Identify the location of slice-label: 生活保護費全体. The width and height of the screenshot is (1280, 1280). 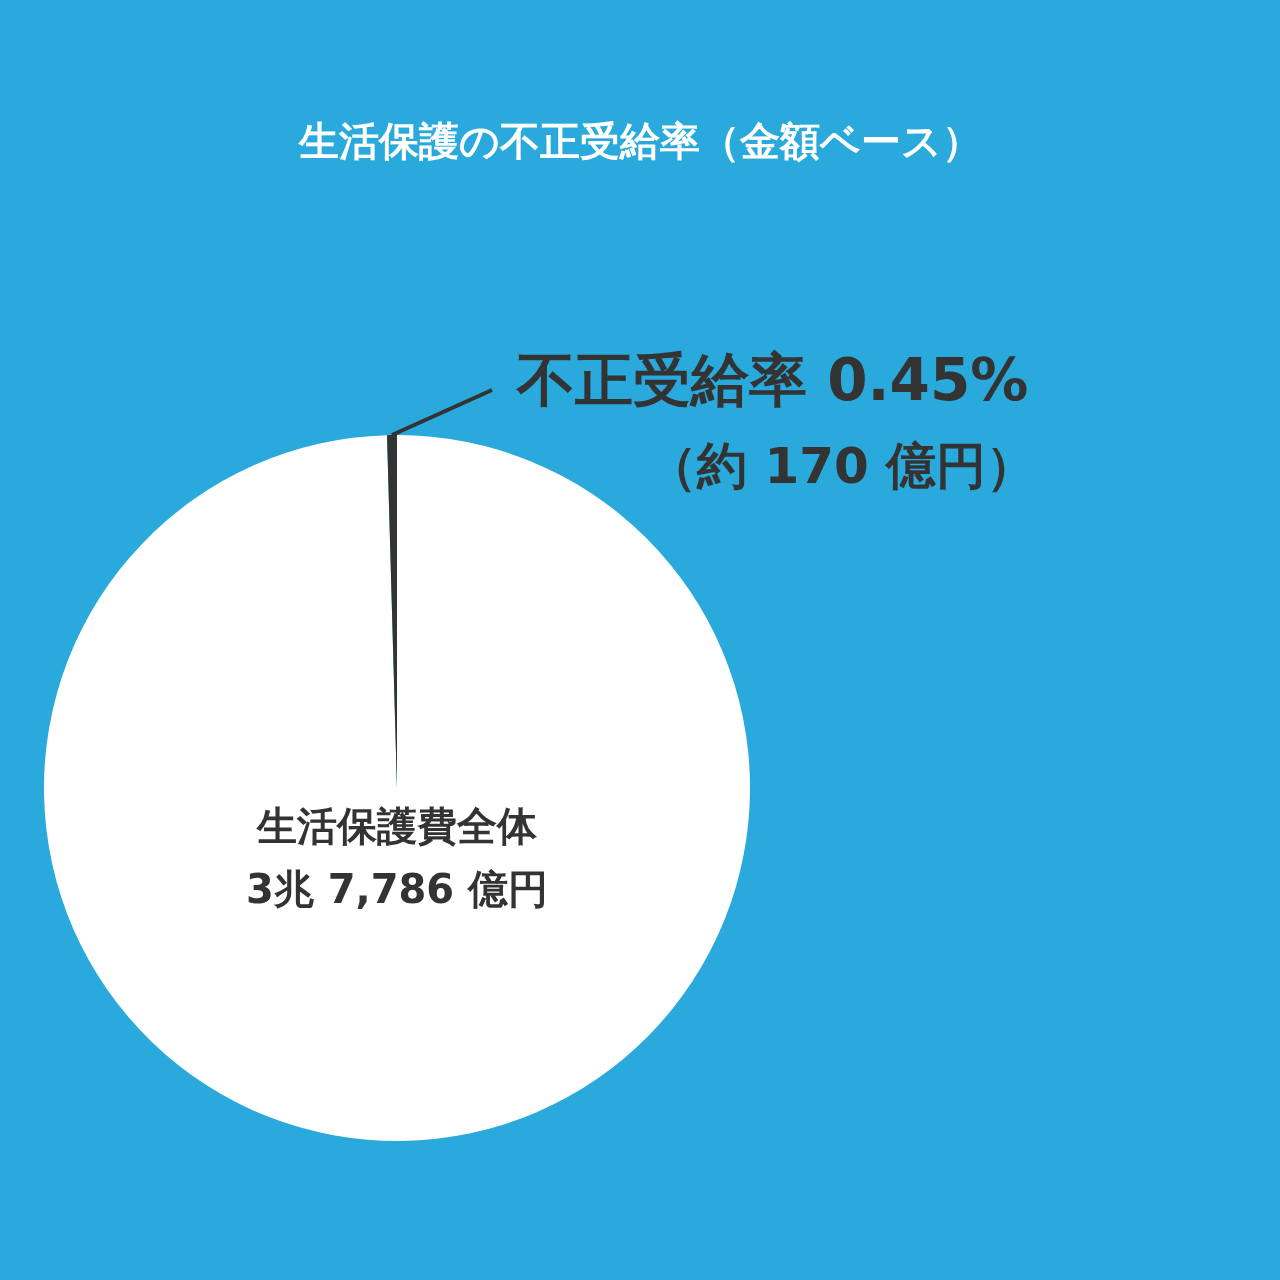
(397, 826).